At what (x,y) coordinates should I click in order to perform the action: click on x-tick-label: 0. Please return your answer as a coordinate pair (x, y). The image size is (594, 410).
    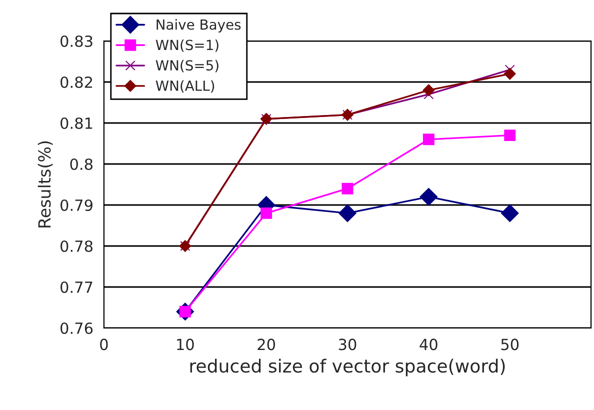
    Looking at the image, I should click on (104, 344).